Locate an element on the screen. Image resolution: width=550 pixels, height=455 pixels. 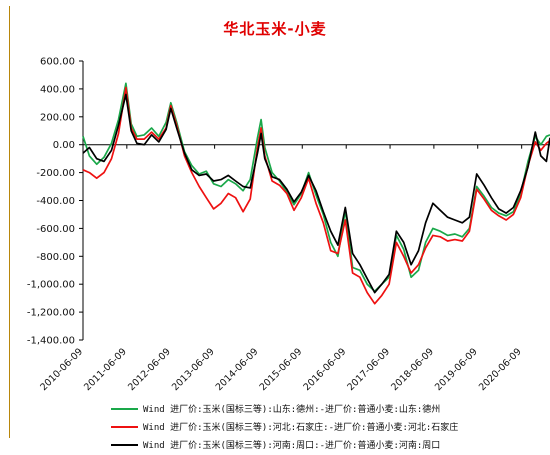
y-tick-label: 400.00 is located at coordinates (57, 89).